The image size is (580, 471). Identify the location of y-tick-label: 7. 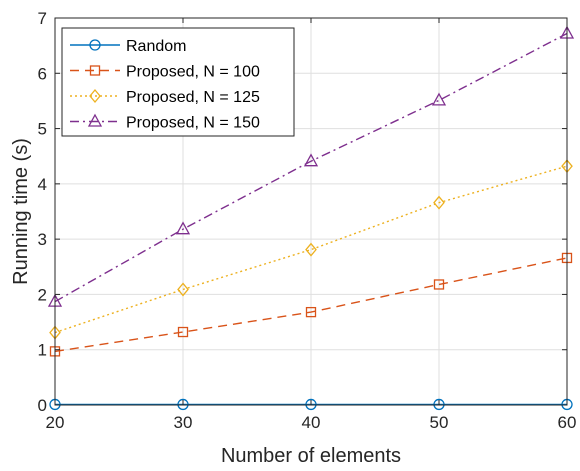
(42, 18).